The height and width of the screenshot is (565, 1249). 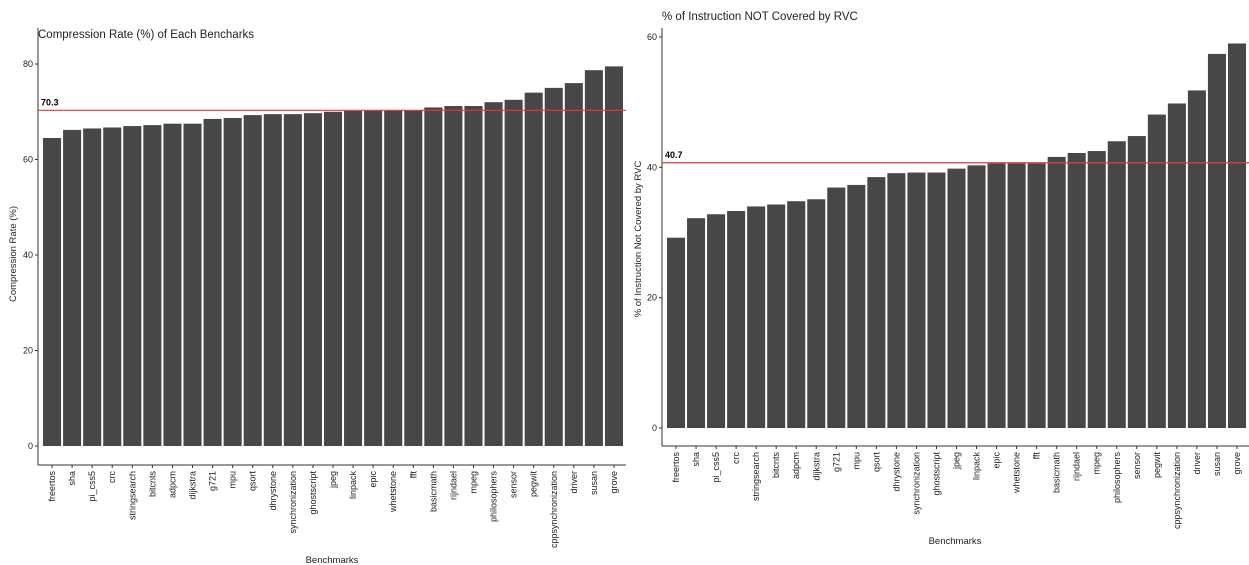 I want to click on x-tick-label: bitcnts, so click(x=776, y=465).